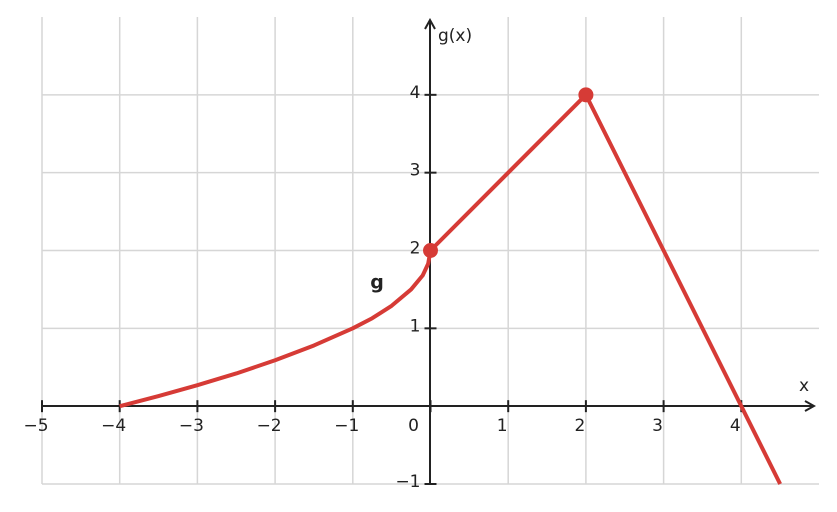 Image resolution: width=837 pixels, height=512 pixels. Describe the element at coordinates (415, 326) in the screenshot. I see `y-tick-label: 1` at that location.